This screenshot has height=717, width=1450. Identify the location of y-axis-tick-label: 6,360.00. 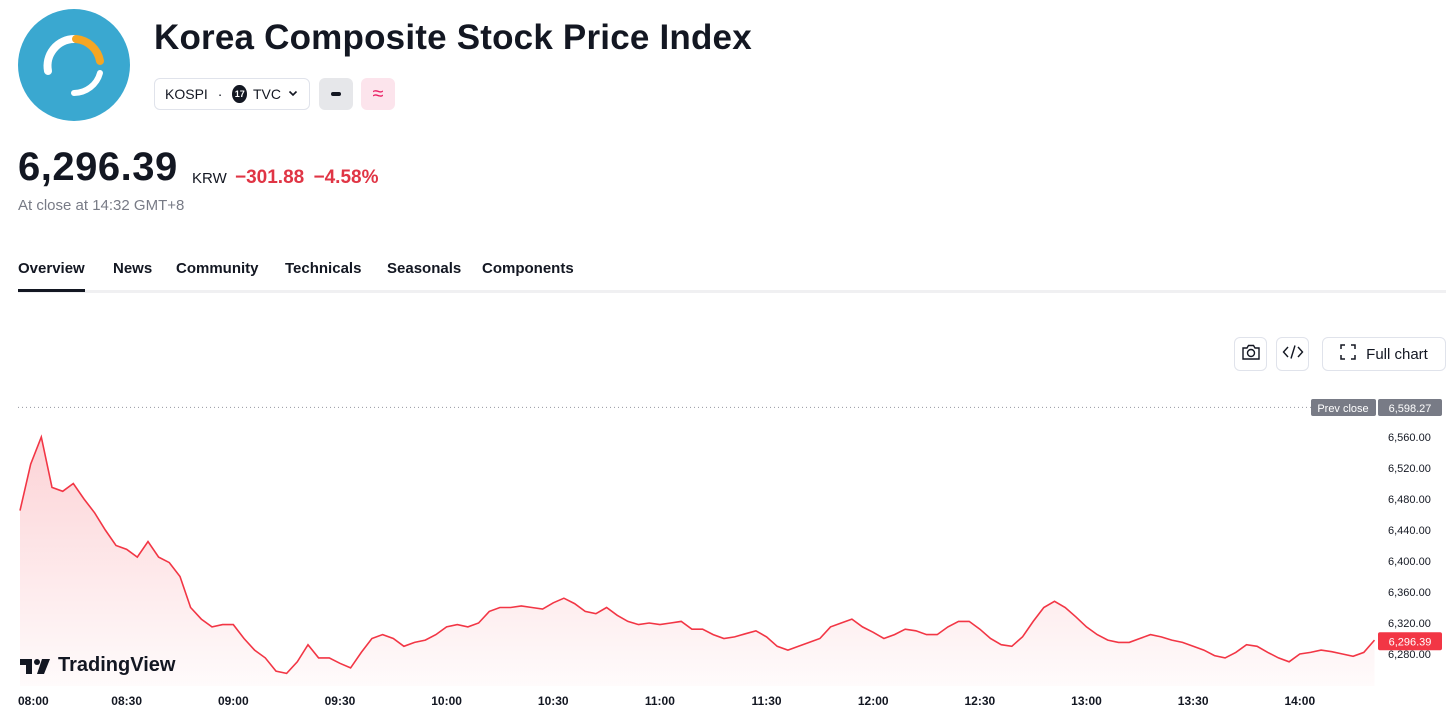
(1409, 593).